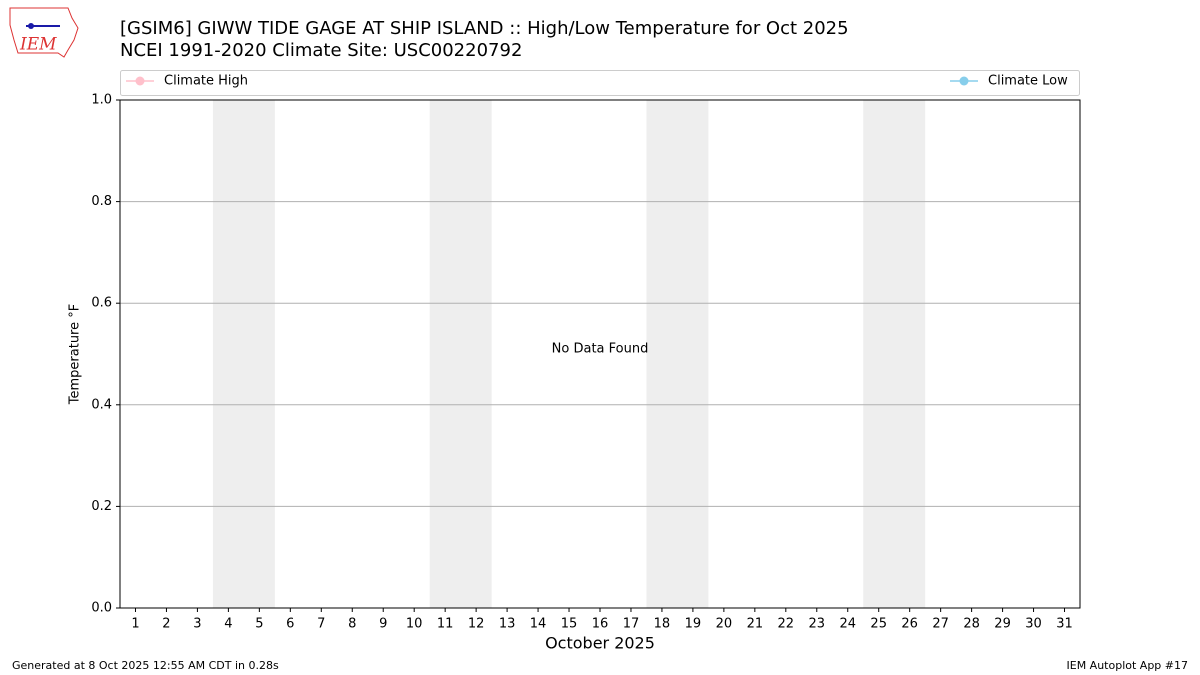  Describe the element at coordinates (321, 50) in the screenshot. I see `chart-subtitle: NCEI 1991-2020 Climate Site: USC00220792` at that location.